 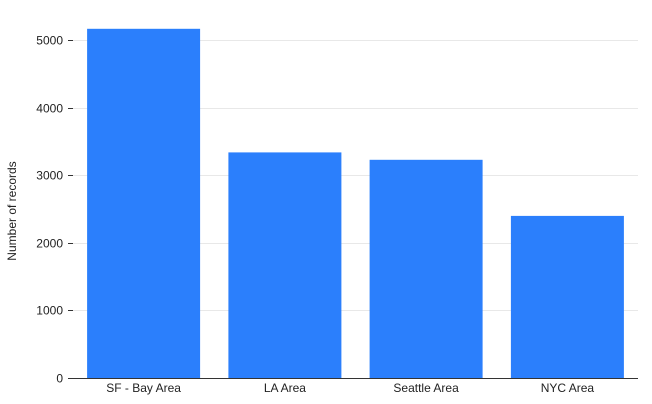 What do you see at coordinates (568, 388) in the screenshot?
I see `x-tick-label: NYC Area` at bounding box center [568, 388].